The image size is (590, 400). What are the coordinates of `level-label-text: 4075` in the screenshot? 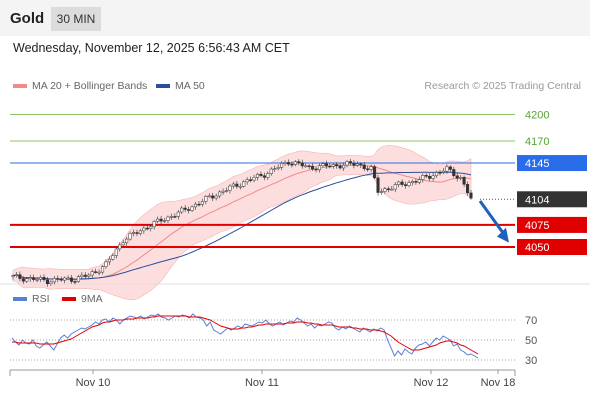 It's located at (537, 226).